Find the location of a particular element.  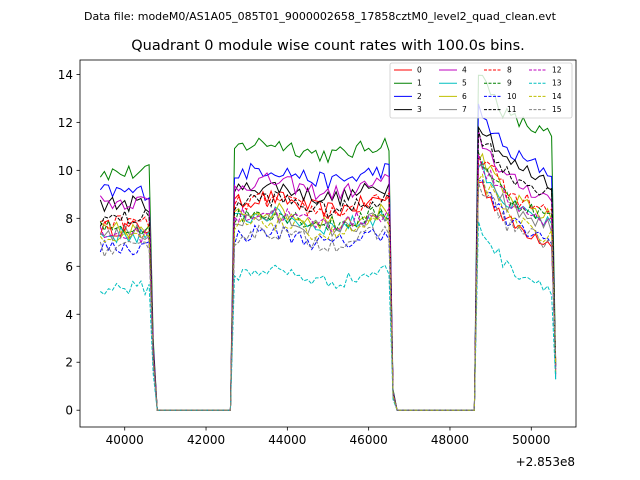

y-tick-label: 14 is located at coordinates (65, 75).